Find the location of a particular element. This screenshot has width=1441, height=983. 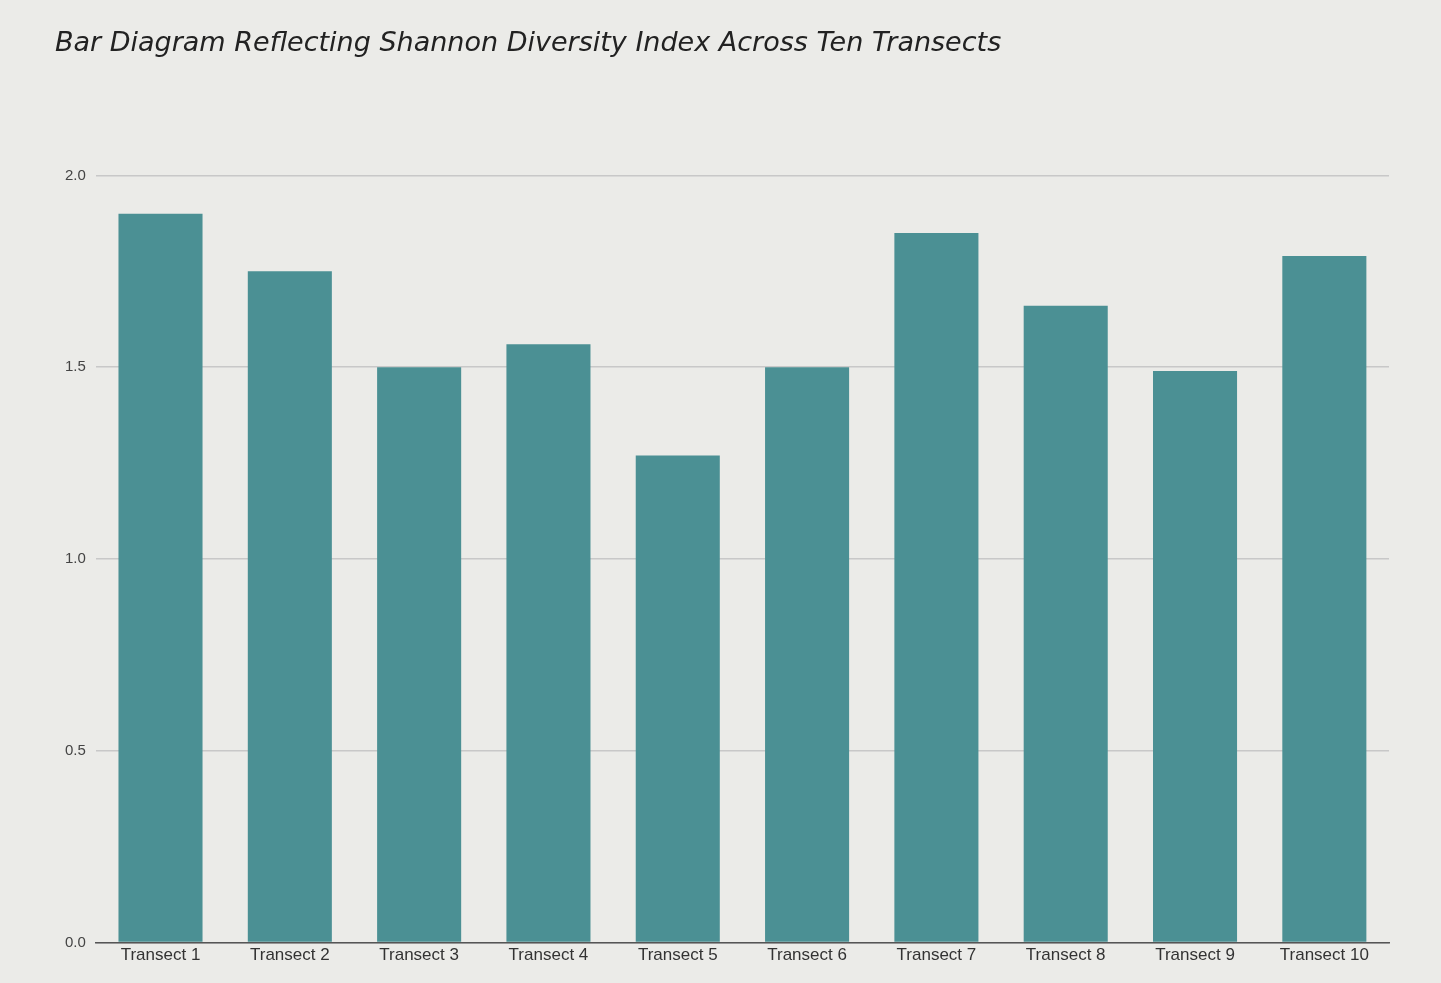

x-tick-label: Transect 3 is located at coordinates (419, 955).